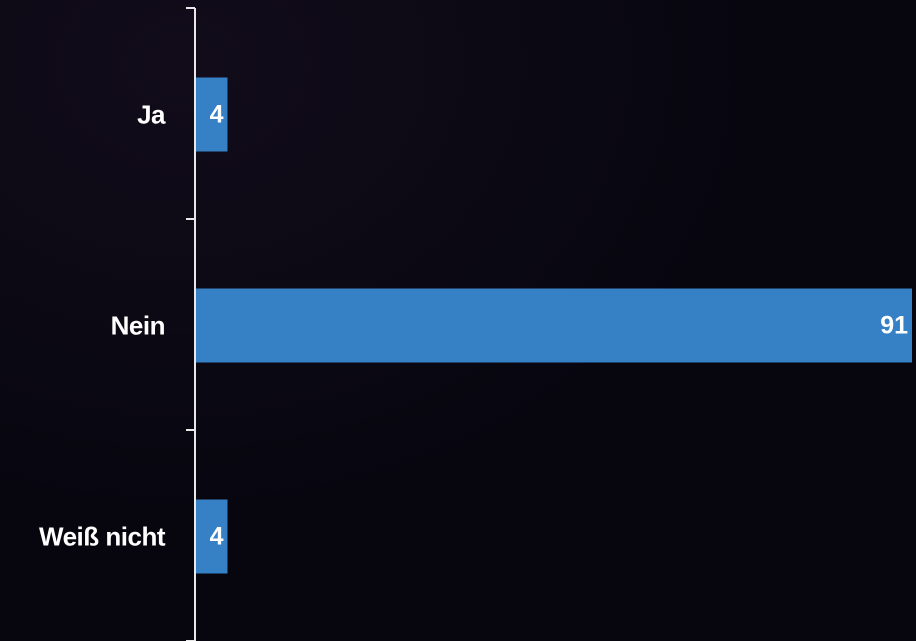 Image resolution: width=916 pixels, height=641 pixels. What do you see at coordinates (138, 326) in the screenshot?
I see `category-label: Nein` at bounding box center [138, 326].